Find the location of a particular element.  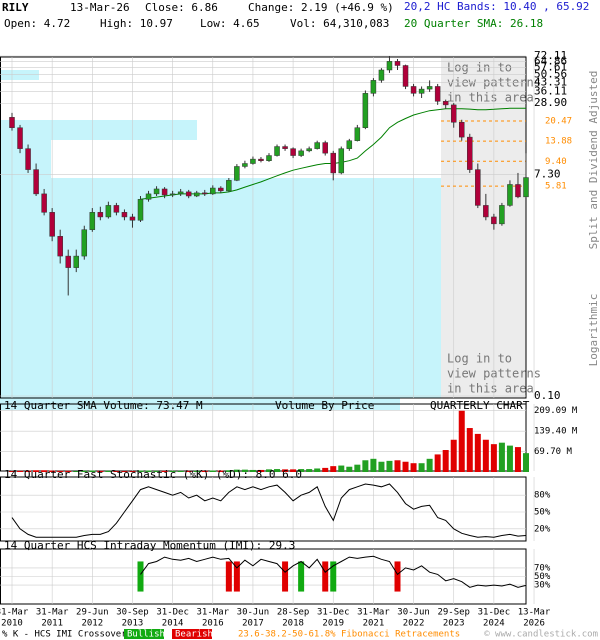

x-tick-label: 2012 is located at coordinates (92, 624).